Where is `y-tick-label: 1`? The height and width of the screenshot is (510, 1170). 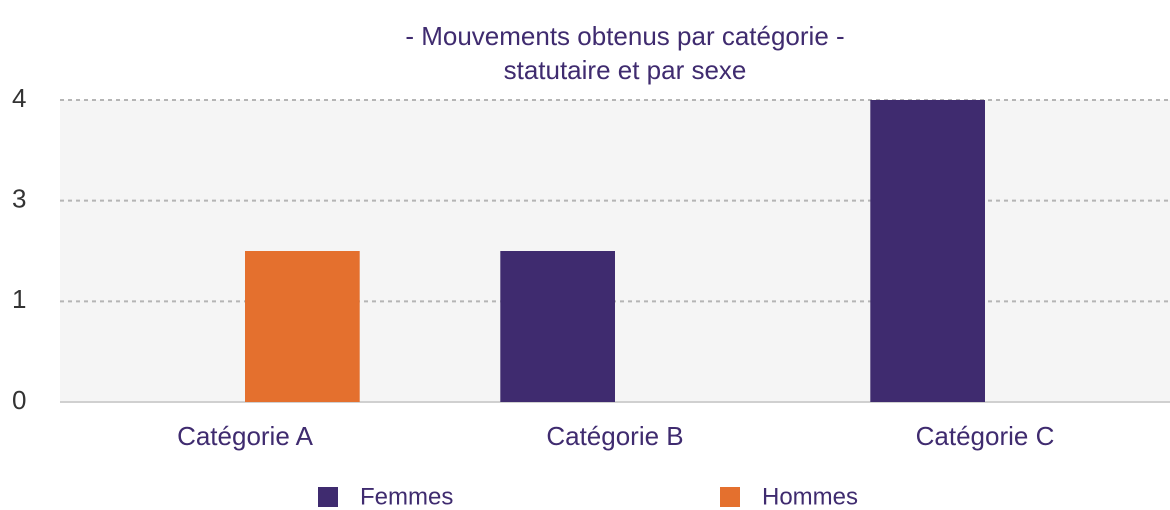
y-tick-label: 1 is located at coordinates (19, 299).